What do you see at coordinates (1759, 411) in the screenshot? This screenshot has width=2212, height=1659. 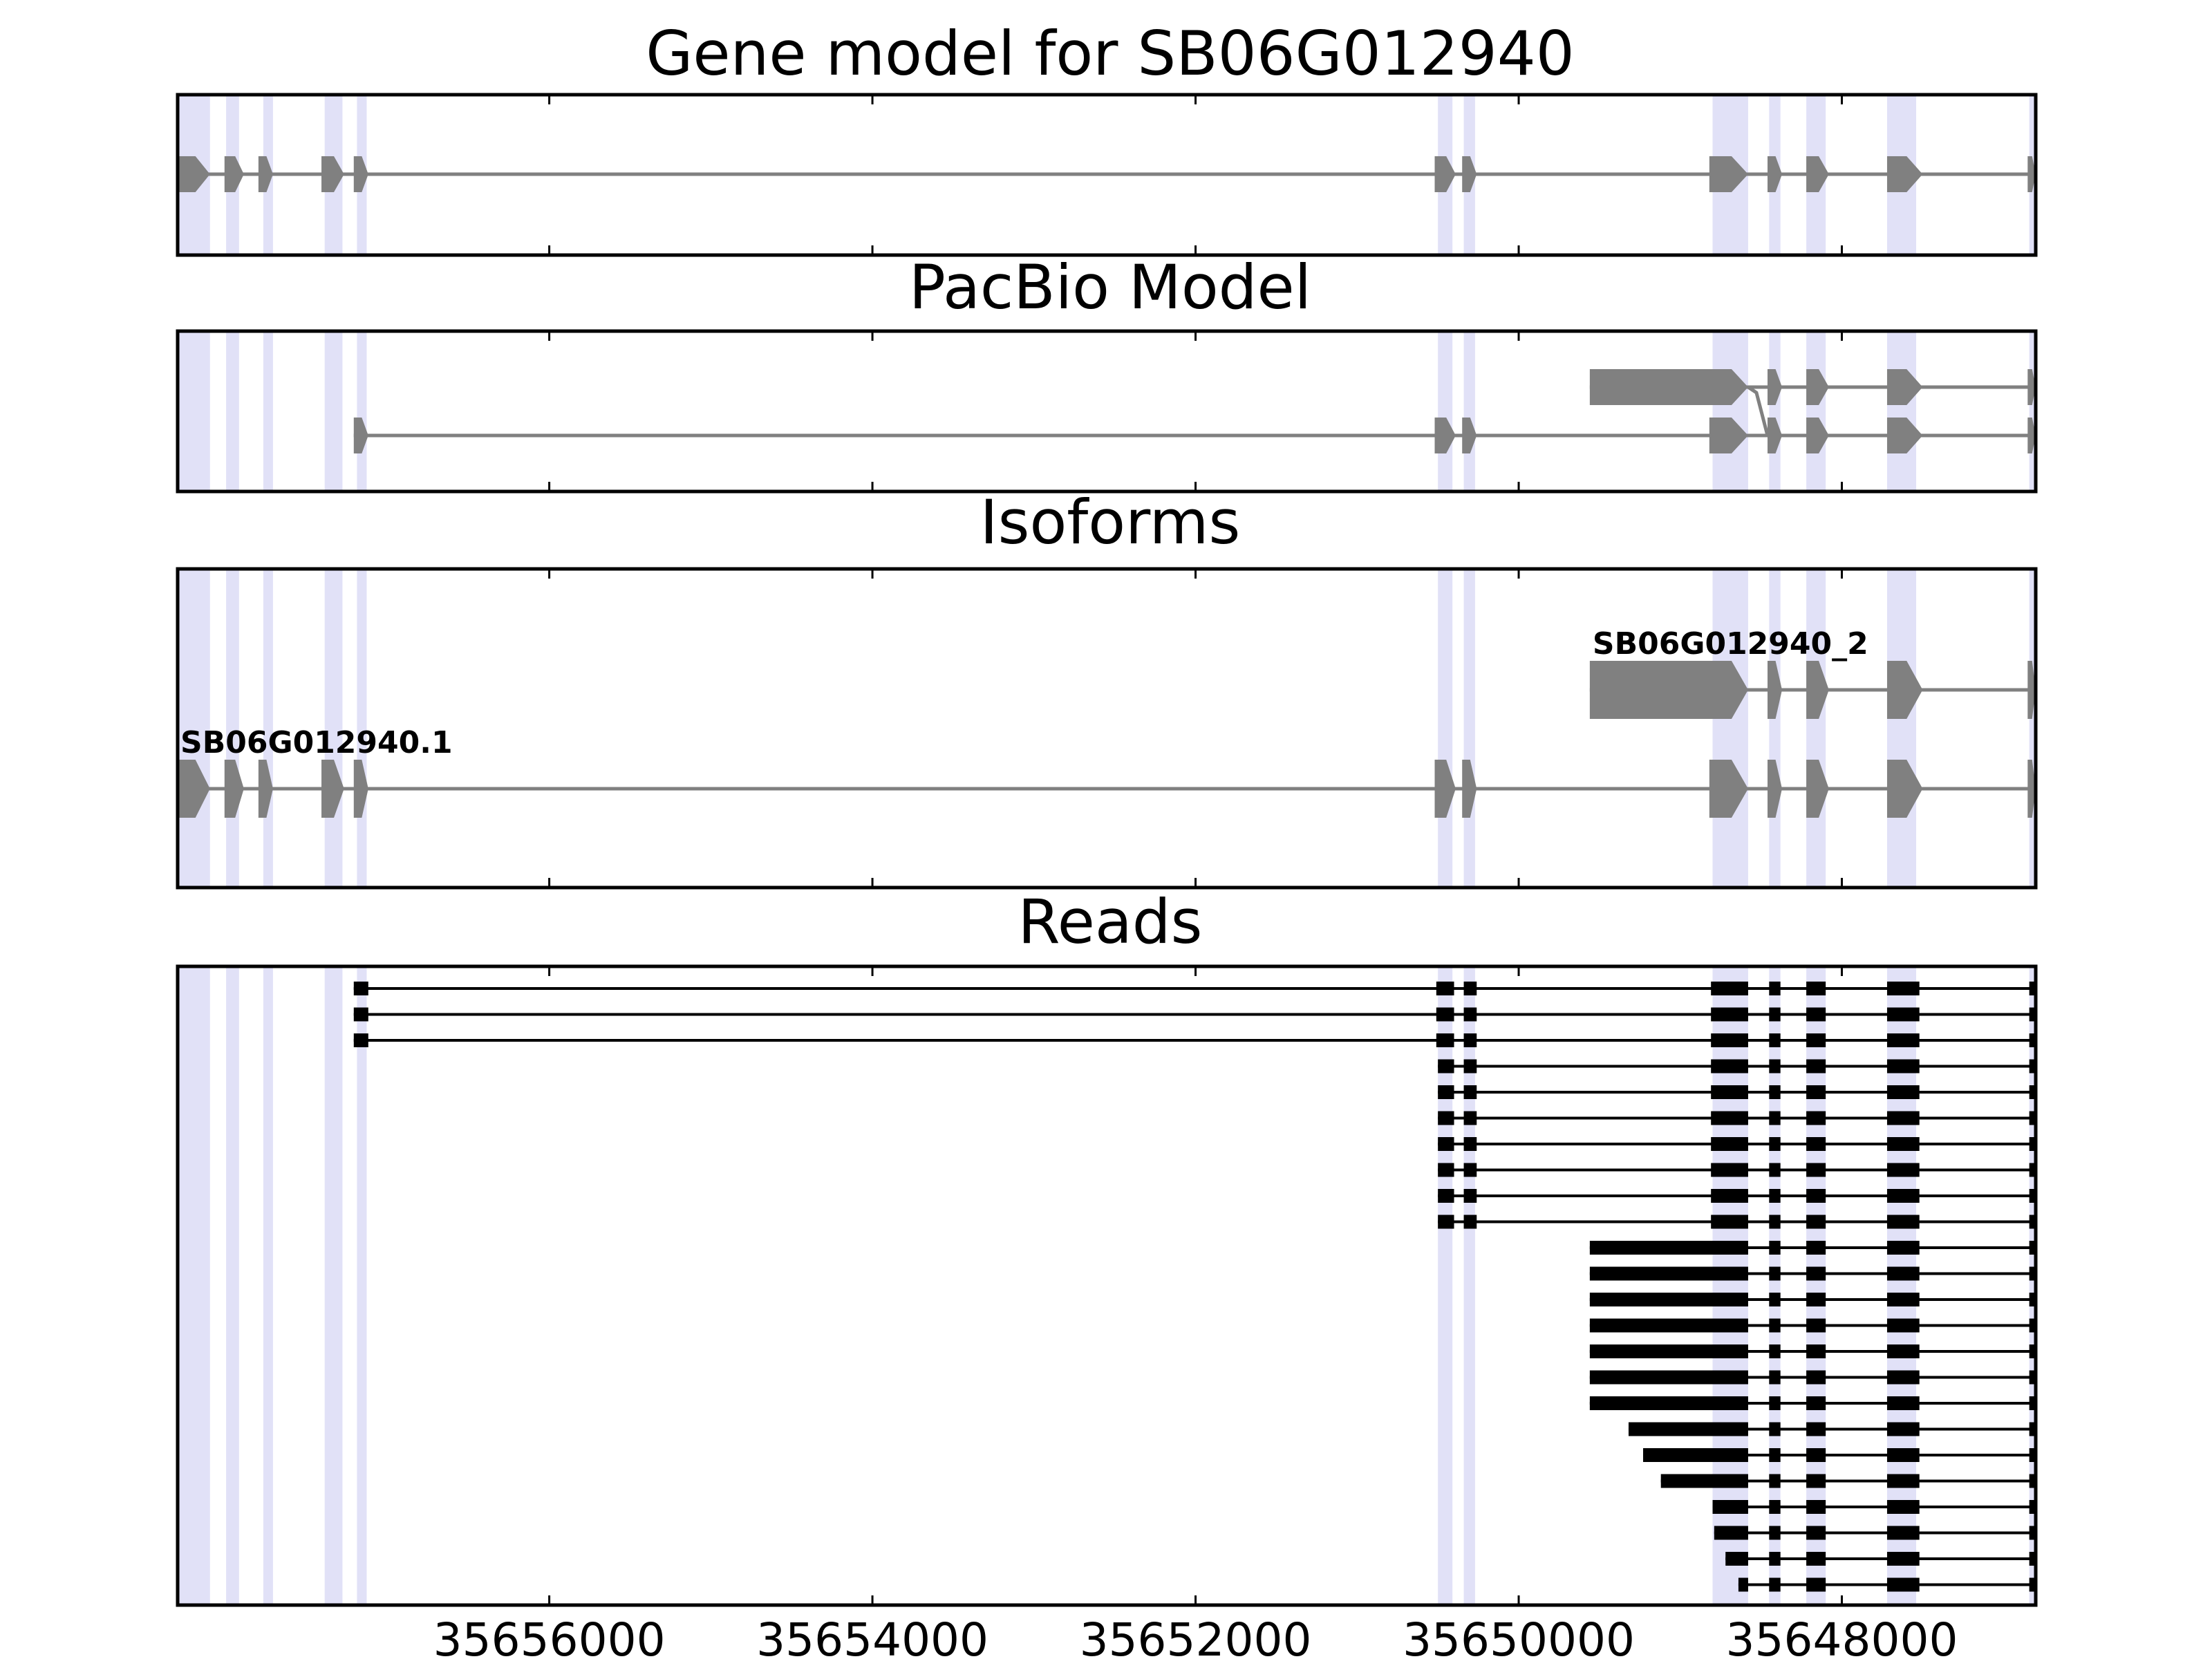 I see `splice-connector` at bounding box center [1759, 411].